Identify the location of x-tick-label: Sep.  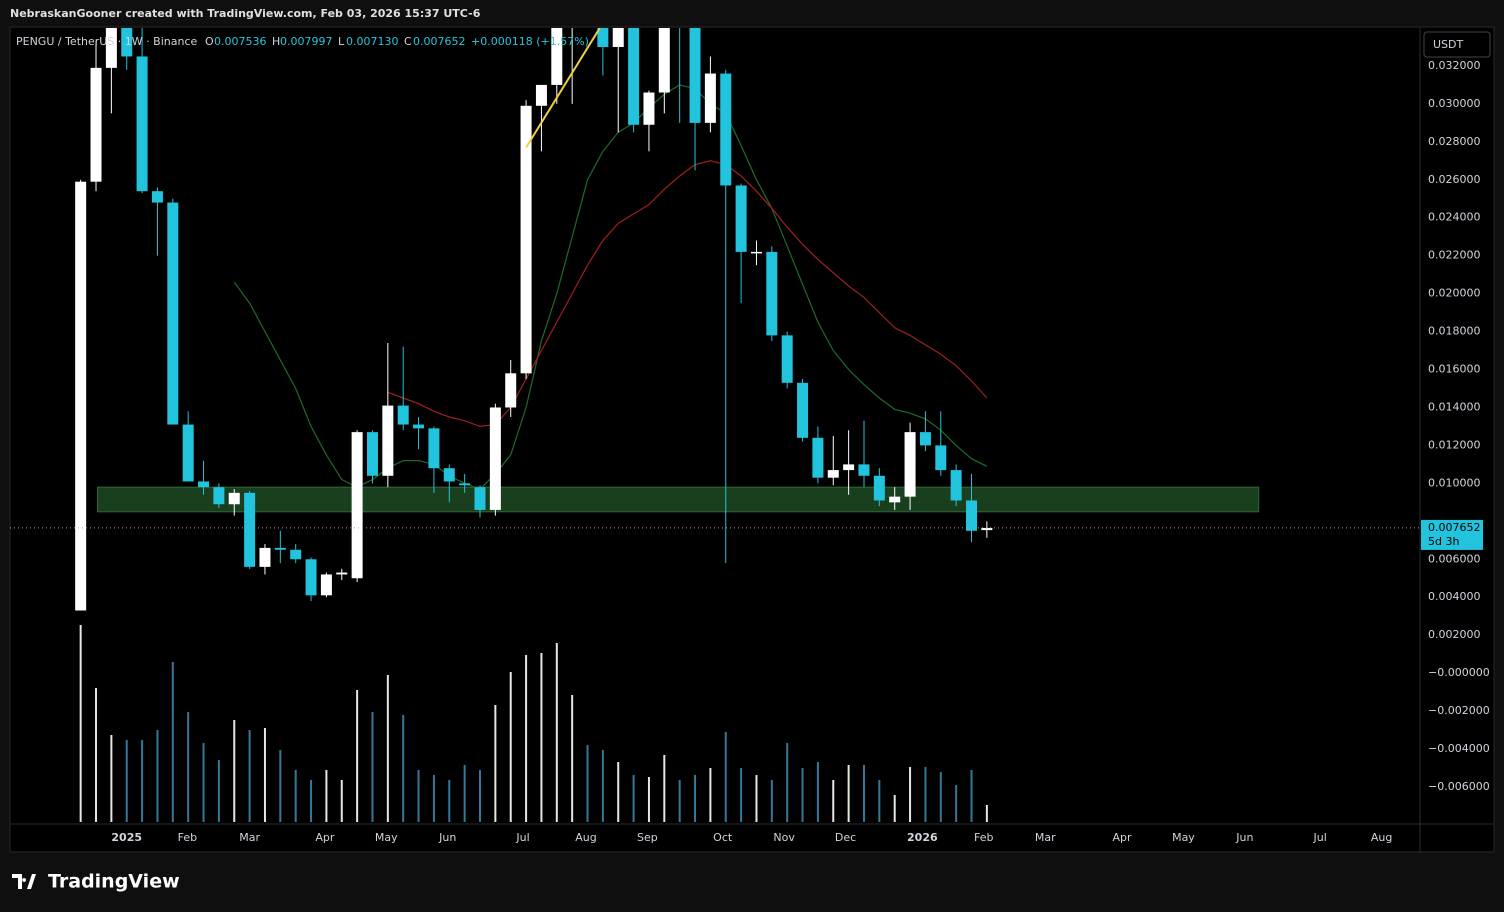
(647, 837).